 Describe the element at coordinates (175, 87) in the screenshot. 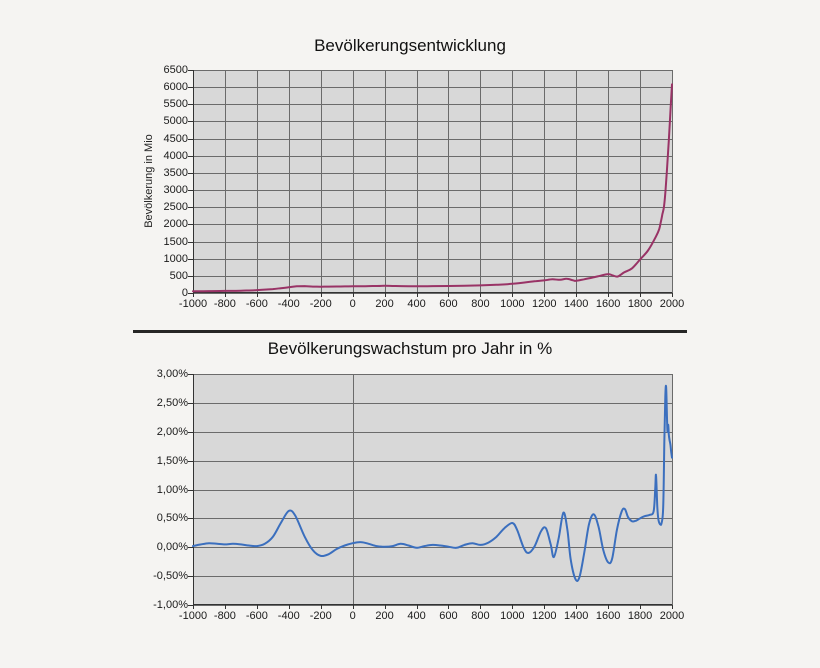

I see `y-tick-label: 6000` at that location.